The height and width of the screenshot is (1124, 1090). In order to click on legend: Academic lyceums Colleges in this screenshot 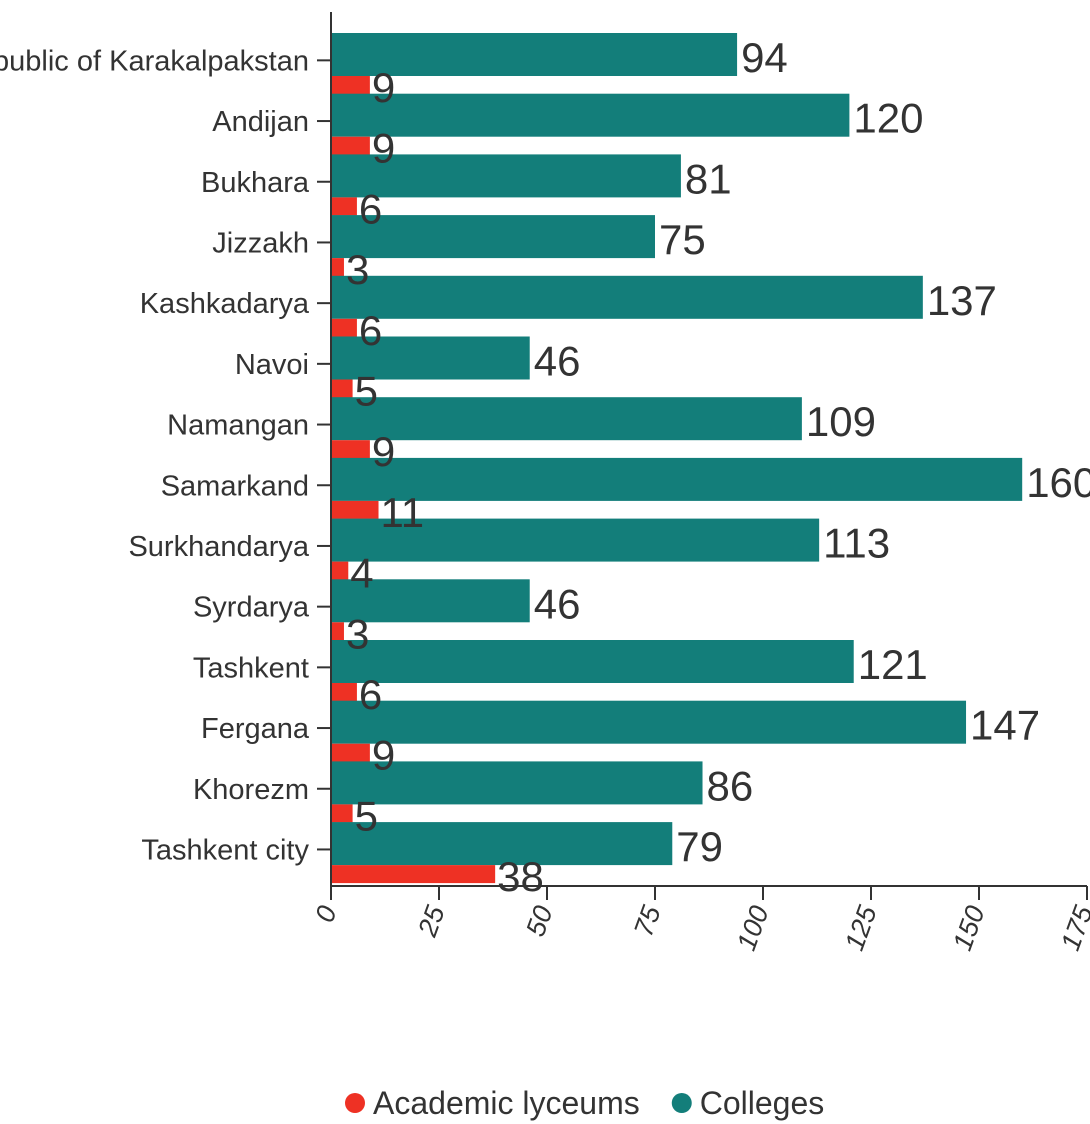, I will do `click(584, 1103)`.